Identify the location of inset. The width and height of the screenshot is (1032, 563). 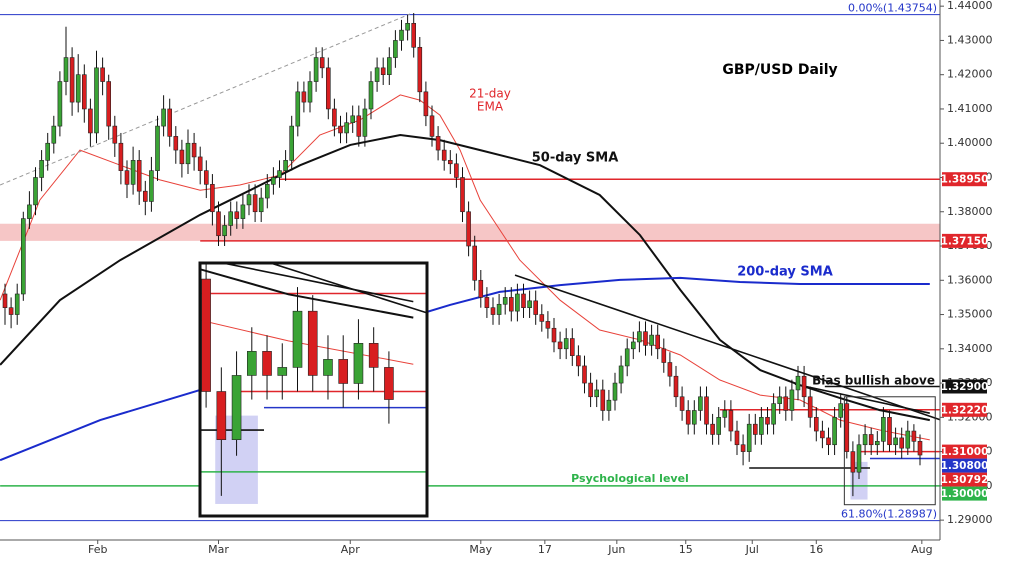
(313, 389).